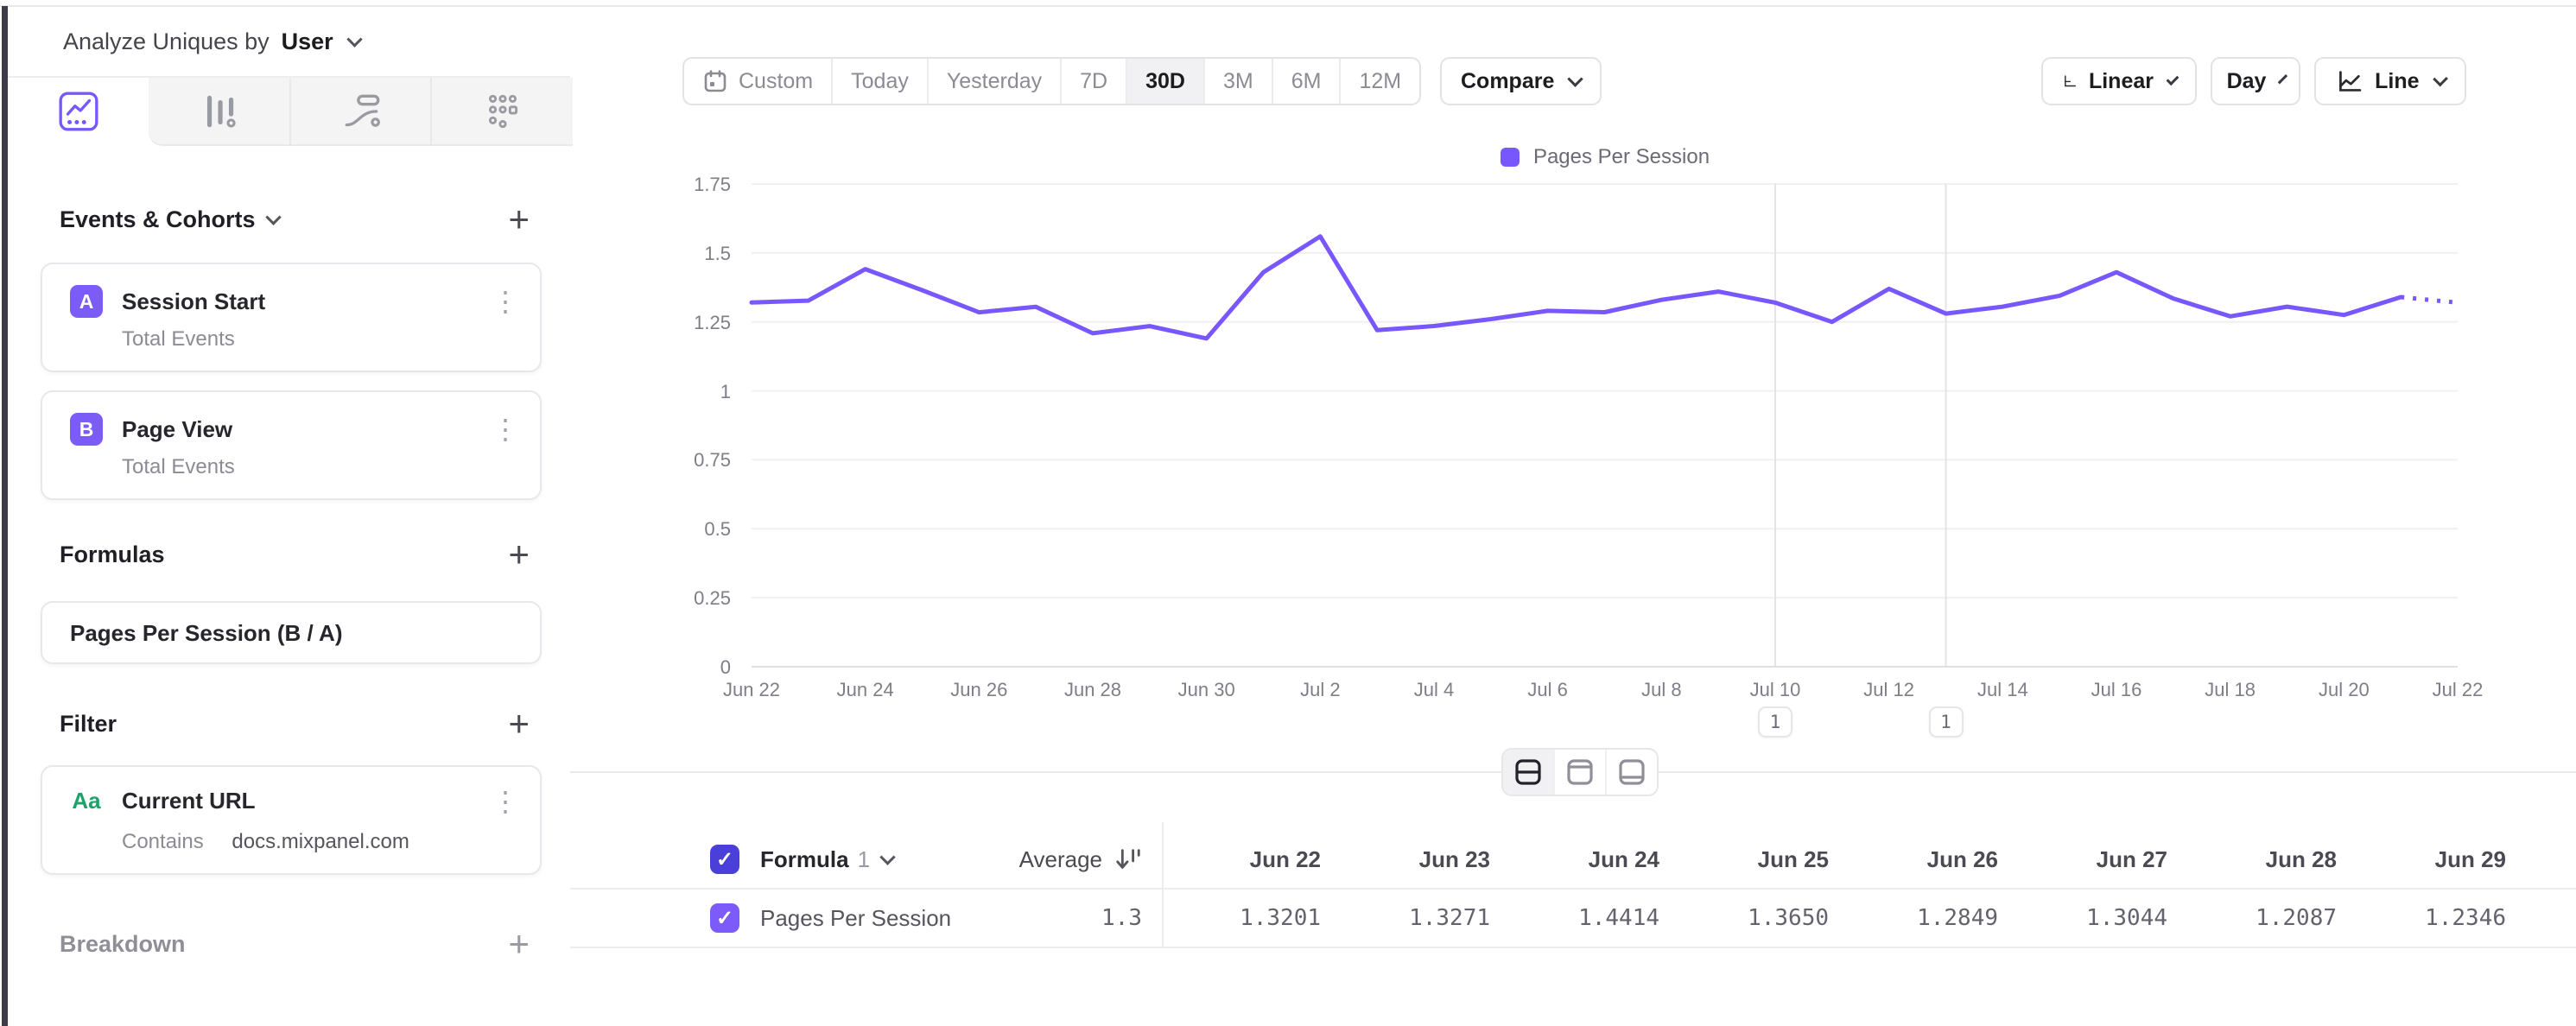 This screenshot has width=2576, height=1026. What do you see at coordinates (1889, 689) in the screenshot?
I see `x-tick-label: Jul 12` at bounding box center [1889, 689].